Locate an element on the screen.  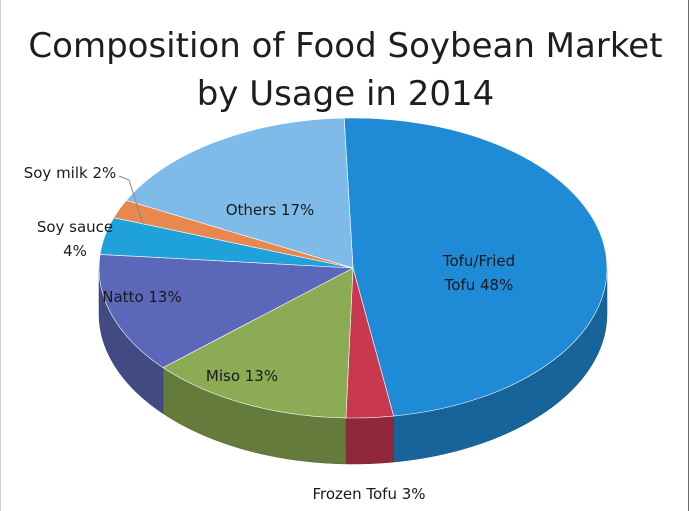
label-miso-line: Miso 13% is located at coordinates (242, 376).